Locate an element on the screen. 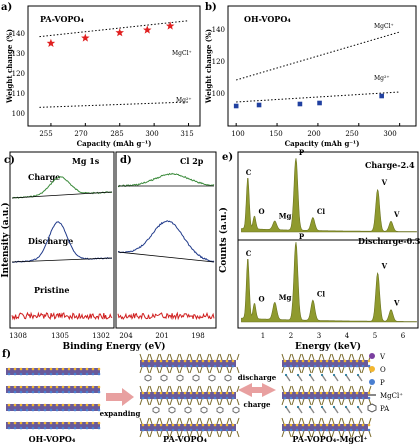 Image resolution: width=420 pixels, height=446 pixels. mg-atom is located at coordinates (298, 407).